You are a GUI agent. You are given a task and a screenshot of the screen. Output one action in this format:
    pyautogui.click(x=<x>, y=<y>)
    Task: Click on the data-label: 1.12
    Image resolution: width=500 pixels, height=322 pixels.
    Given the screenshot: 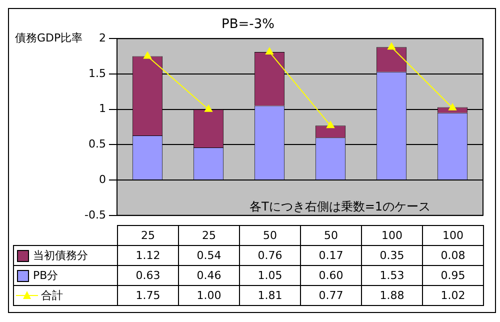 What is the action you would take?
    pyautogui.click(x=148, y=256)
    